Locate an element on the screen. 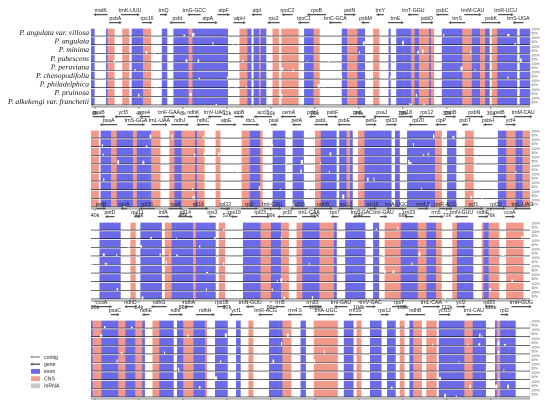 This screenshot has width=550, height=400. axis-tick-label: 104k is located at coordinates (359, 308).